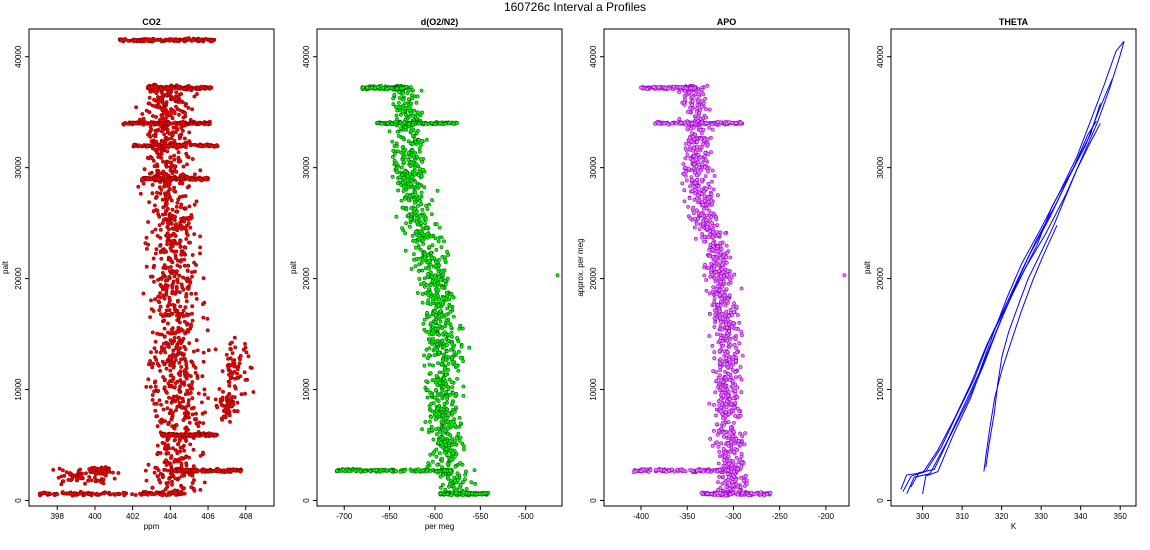 This screenshot has height=550, width=1150. Describe the element at coordinates (246, 516) in the screenshot. I see `x-tick-label: 408` at that location.